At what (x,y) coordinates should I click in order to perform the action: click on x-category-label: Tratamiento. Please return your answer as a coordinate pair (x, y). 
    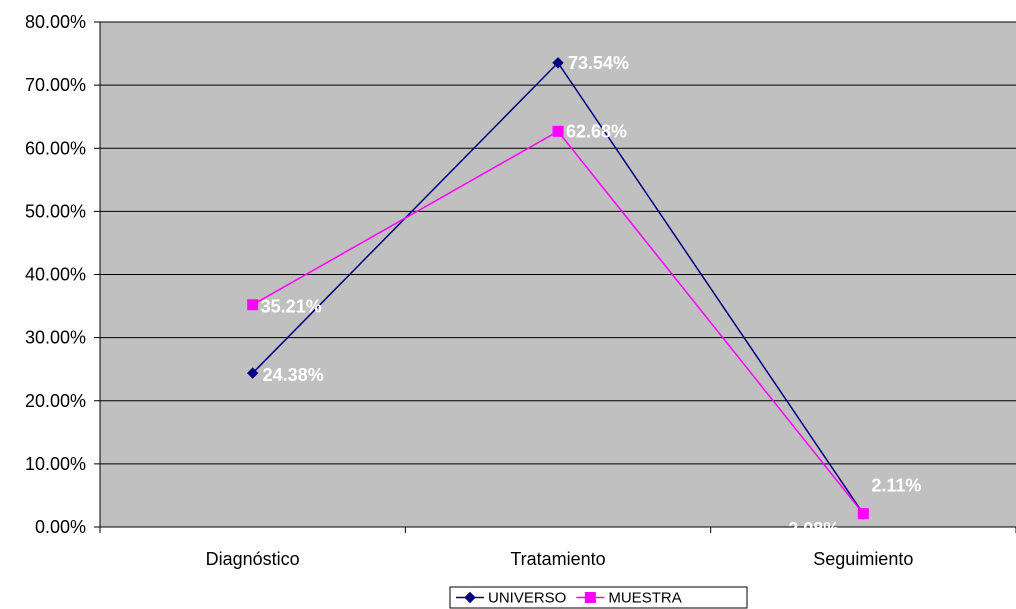
    Looking at the image, I should click on (557, 559).